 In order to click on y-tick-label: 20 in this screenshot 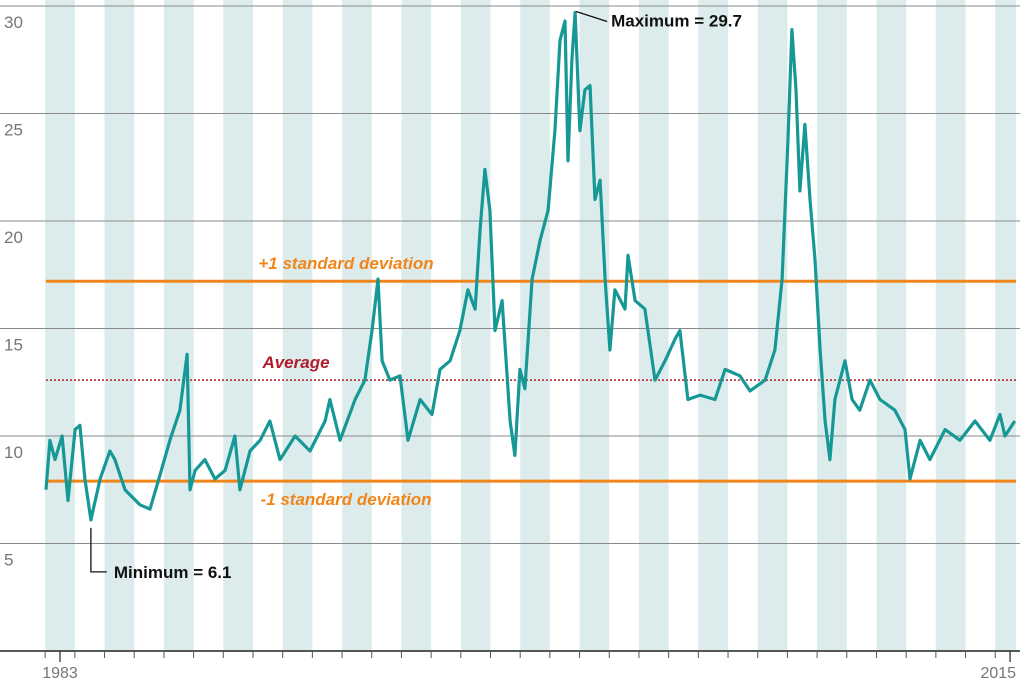, I will do `click(13, 237)`.